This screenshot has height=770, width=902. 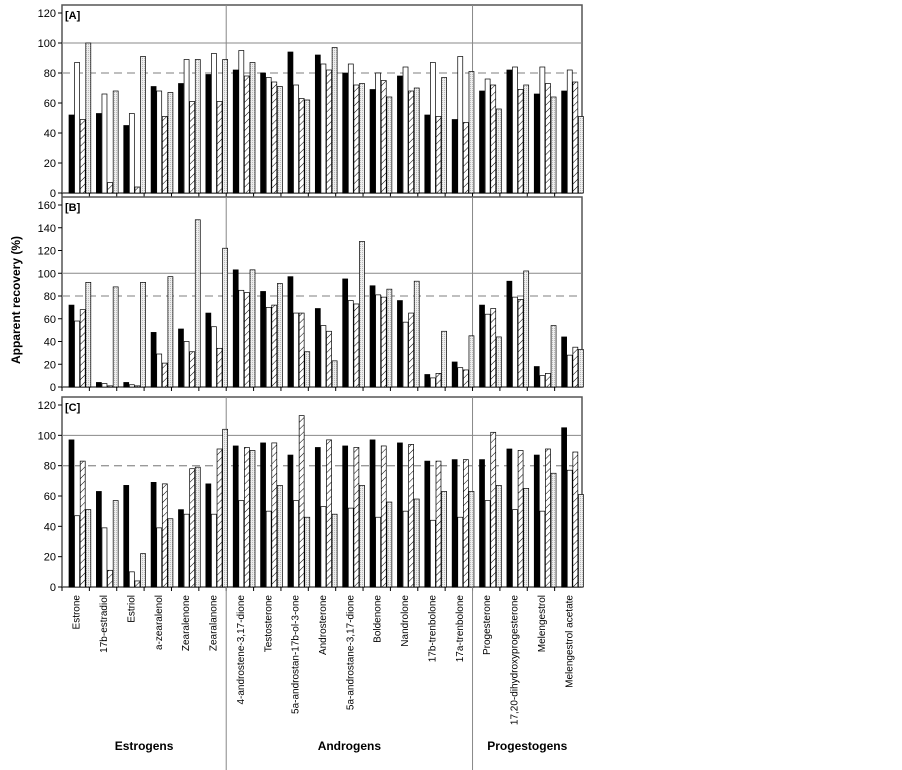 What do you see at coordinates (460, 629) in the screenshot?
I see `category-label: 17a-trenbolone` at bounding box center [460, 629].